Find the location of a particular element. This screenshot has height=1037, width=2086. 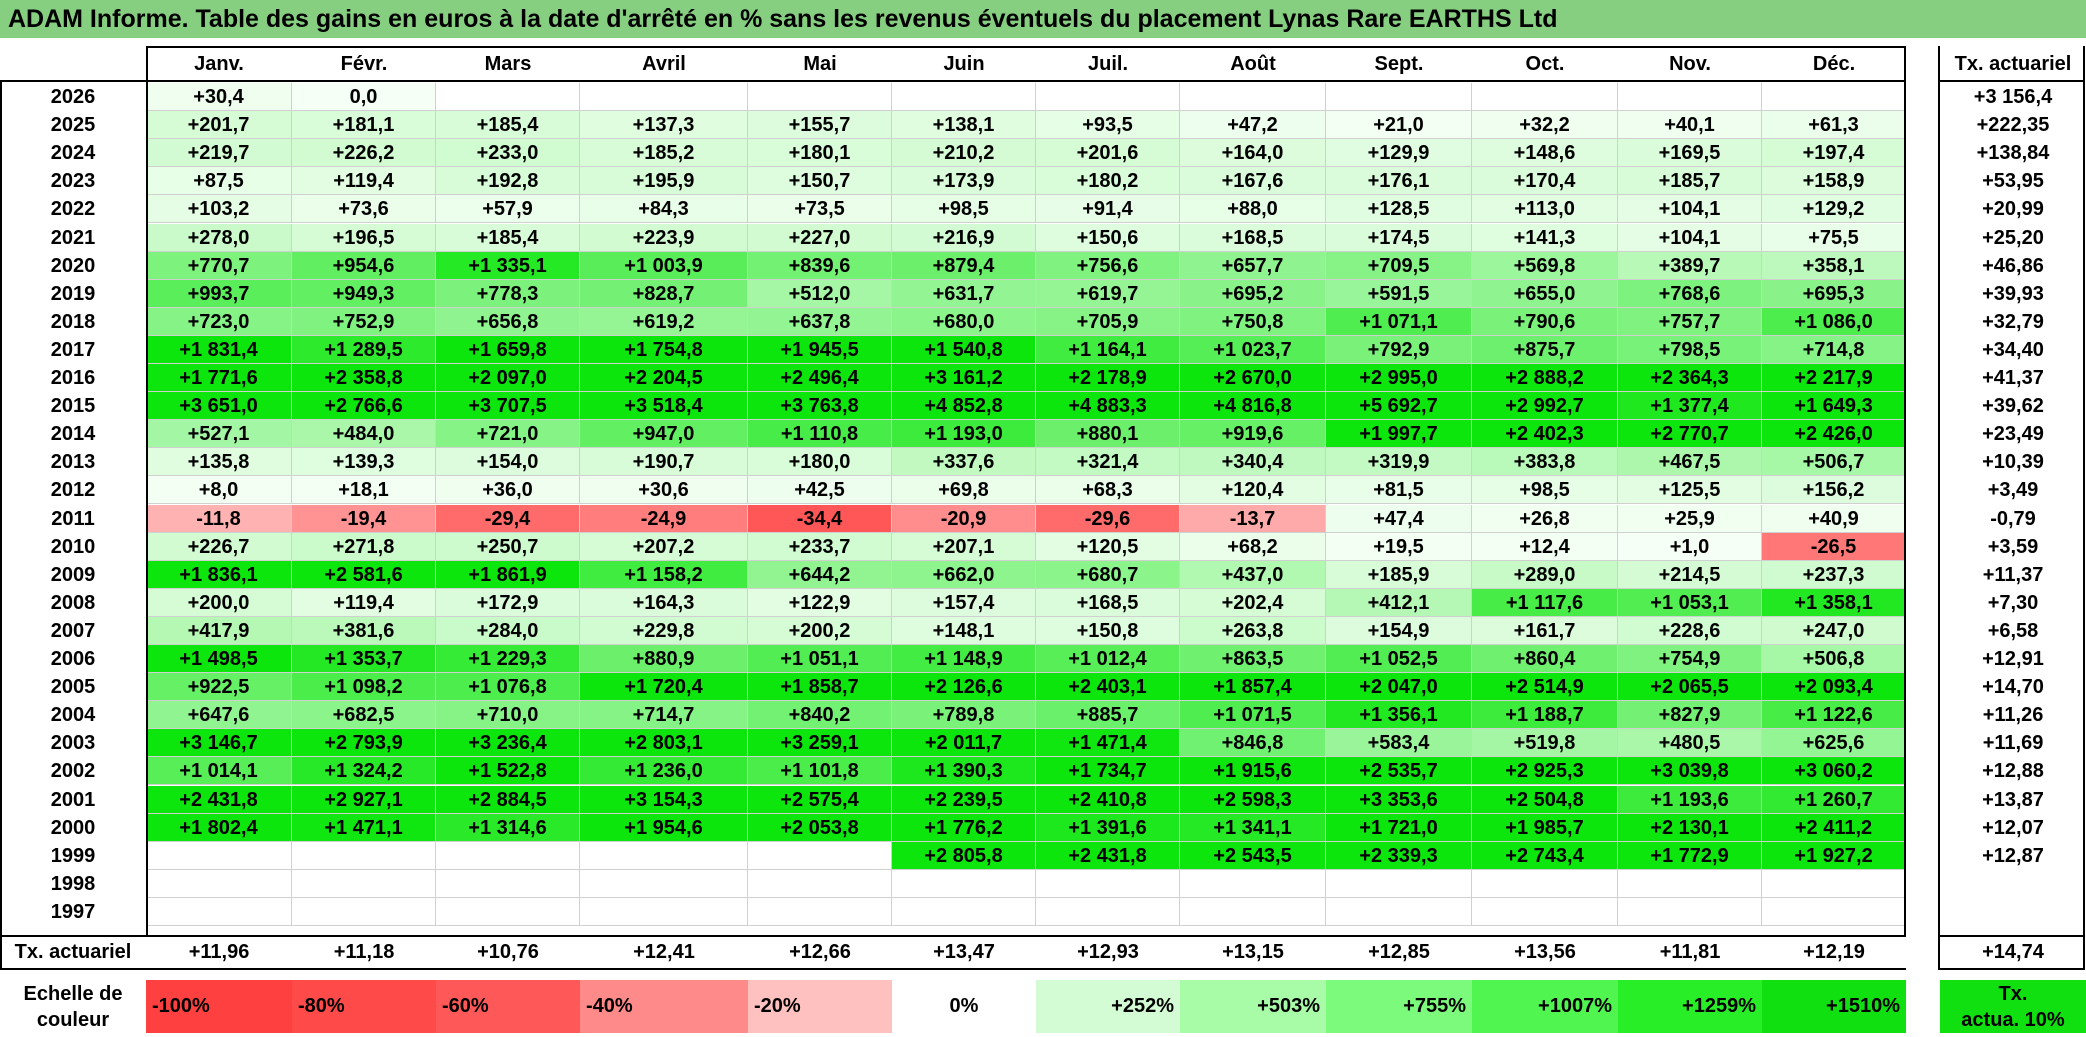

value-cell: +4 883,3 is located at coordinates (1108, 406).